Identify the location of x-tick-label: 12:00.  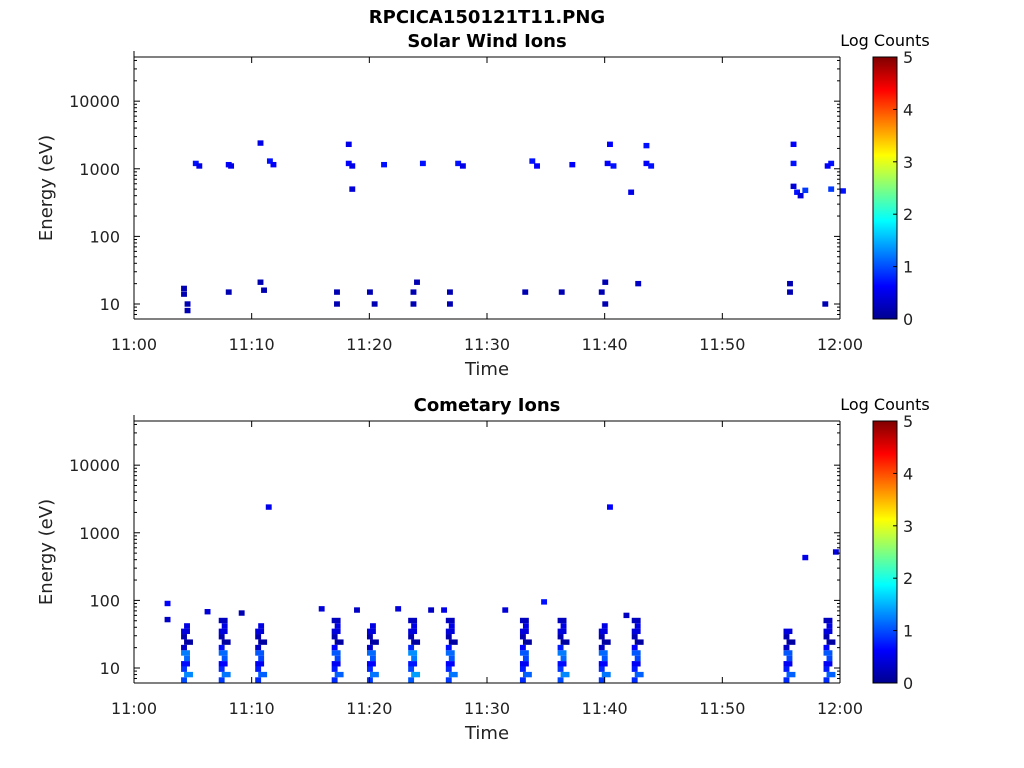
(840, 708).